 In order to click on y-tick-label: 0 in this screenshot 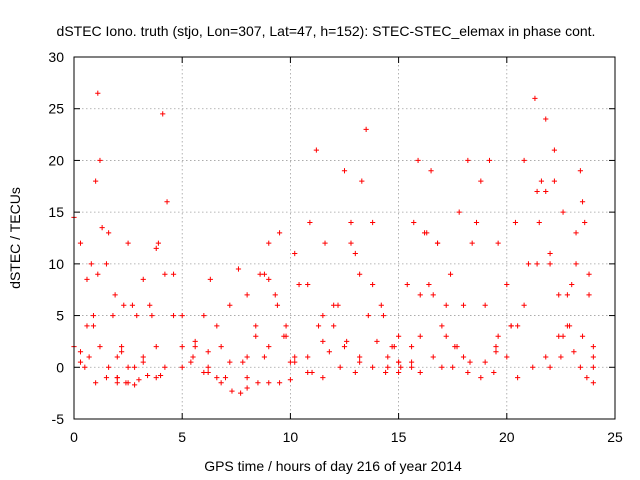, I will do `click(60, 367)`.